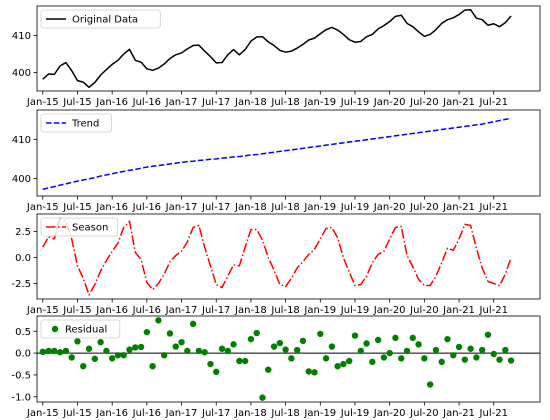 The width and height of the screenshot is (550, 420). Describe the element at coordinates (21, 179) in the screenshot. I see `y-tick-label: 400` at that location.